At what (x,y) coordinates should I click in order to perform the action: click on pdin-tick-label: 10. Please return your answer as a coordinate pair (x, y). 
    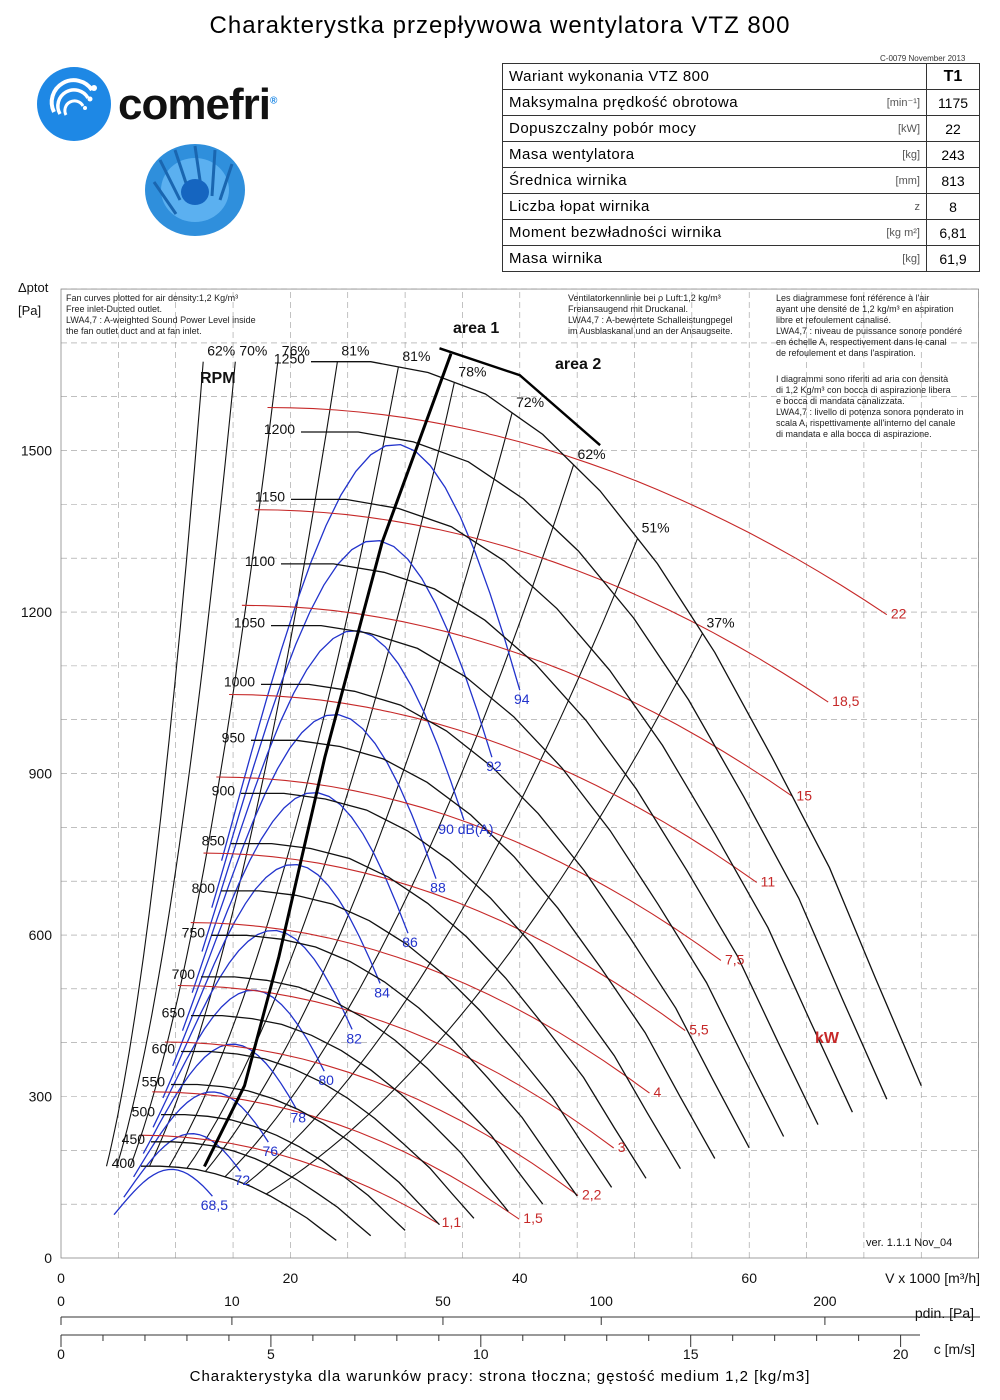
    Looking at the image, I should click on (232, 1301).